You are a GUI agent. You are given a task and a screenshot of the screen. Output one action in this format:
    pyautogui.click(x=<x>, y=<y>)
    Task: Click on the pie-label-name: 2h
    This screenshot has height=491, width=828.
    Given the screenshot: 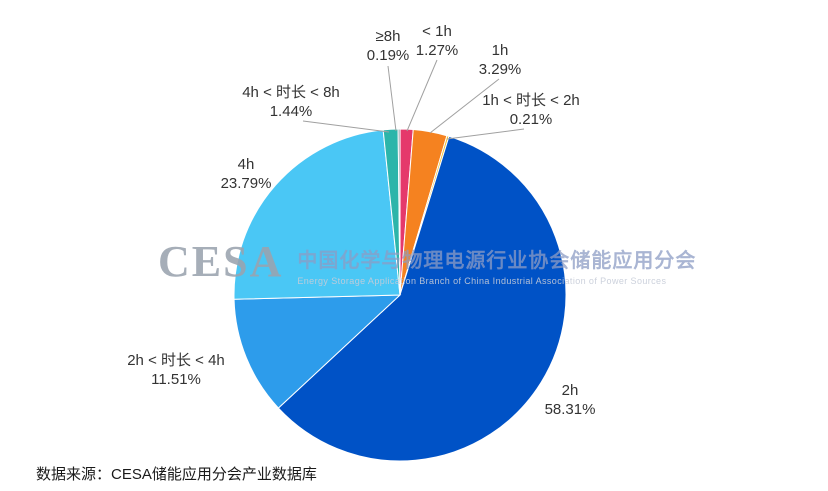 What is the action you would take?
    pyautogui.click(x=570, y=390)
    